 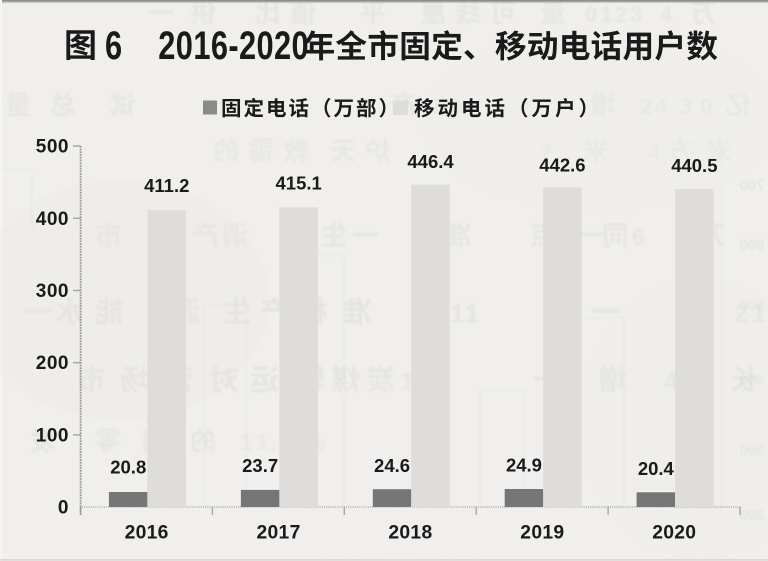 What do you see at coordinates (233, 45) in the screenshot?
I see `svg-text: 2016-2020` at bounding box center [233, 45].